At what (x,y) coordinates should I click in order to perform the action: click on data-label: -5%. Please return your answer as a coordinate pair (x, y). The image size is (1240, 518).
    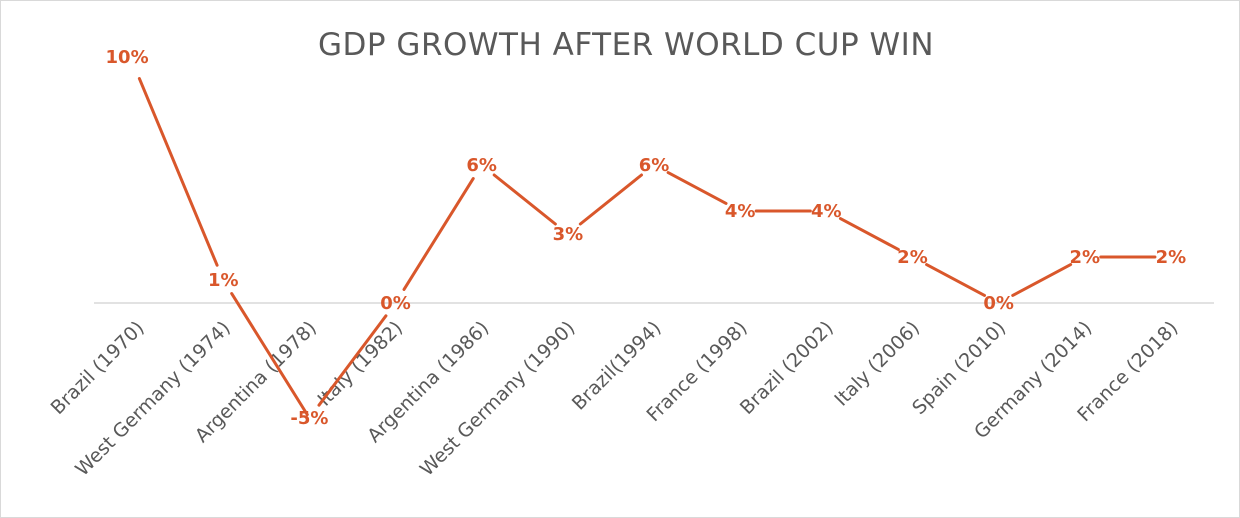
    Looking at the image, I should click on (309, 418).